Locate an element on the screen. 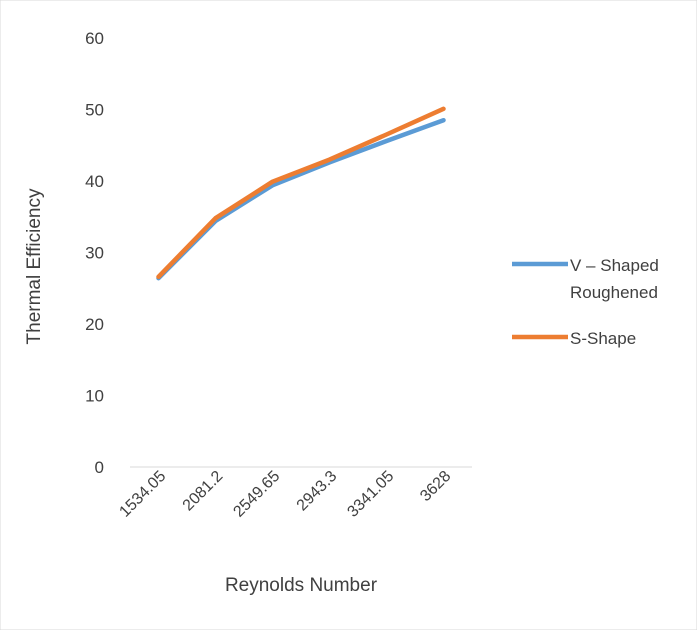 The height and width of the screenshot is (635, 697). y-tick-label: 0 is located at coordinates (99, 467).